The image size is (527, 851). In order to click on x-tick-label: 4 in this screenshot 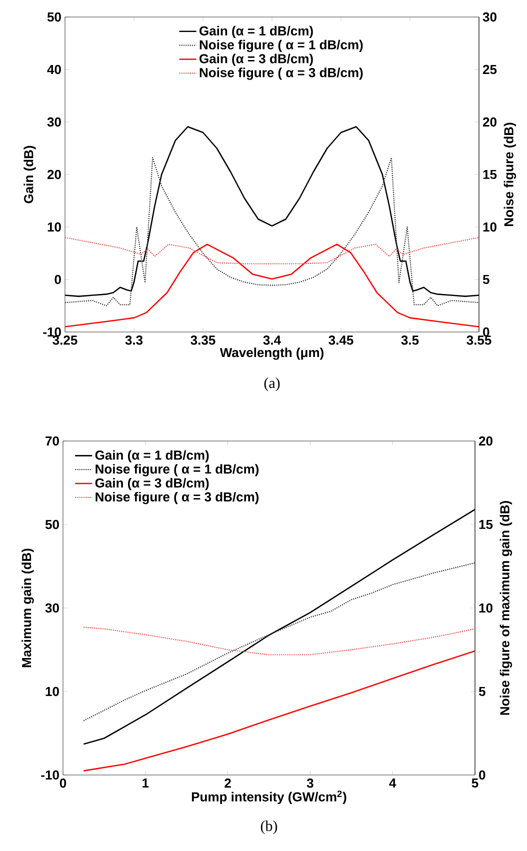, I will do `click(392, 783)`.